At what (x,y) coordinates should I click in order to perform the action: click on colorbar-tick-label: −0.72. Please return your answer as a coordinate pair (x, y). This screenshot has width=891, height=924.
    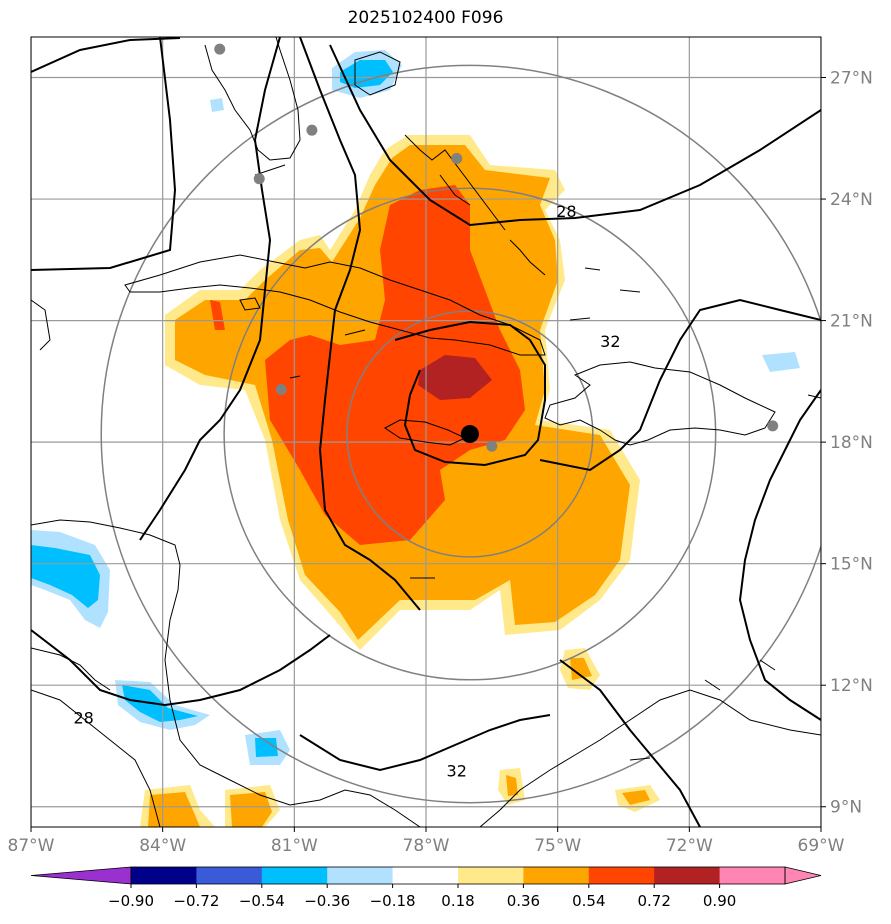
    Looking at the image, I should click on (196, 901).